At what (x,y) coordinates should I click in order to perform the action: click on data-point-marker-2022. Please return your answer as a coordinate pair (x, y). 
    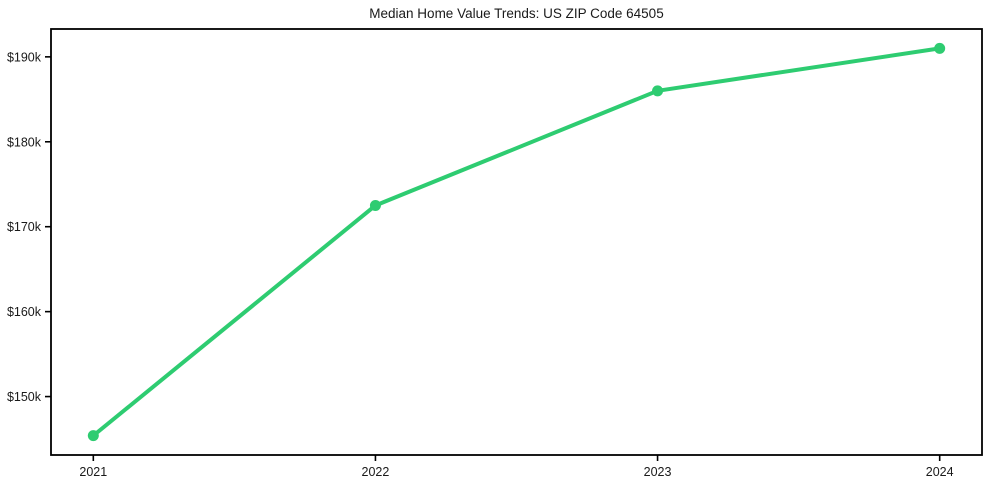
    Looking at the image, I should click on (375, 205).